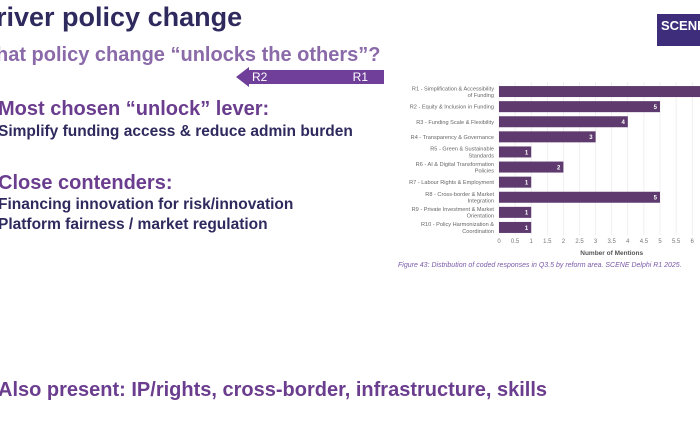 Image resolution: width=700 pixels, height=441 pixels. What do you see at coordinates (316, 77) in the screenshot?
I see `arrow-body` at bounding box center [316, 77].